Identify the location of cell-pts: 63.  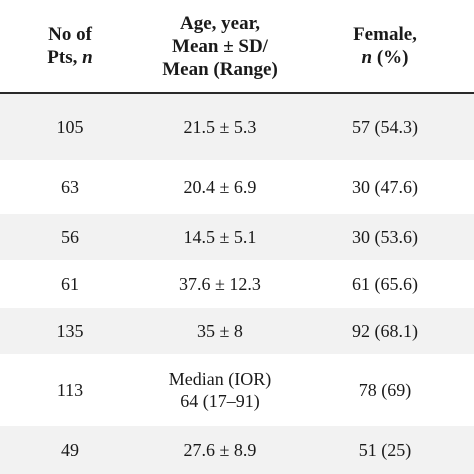
(70, 187).